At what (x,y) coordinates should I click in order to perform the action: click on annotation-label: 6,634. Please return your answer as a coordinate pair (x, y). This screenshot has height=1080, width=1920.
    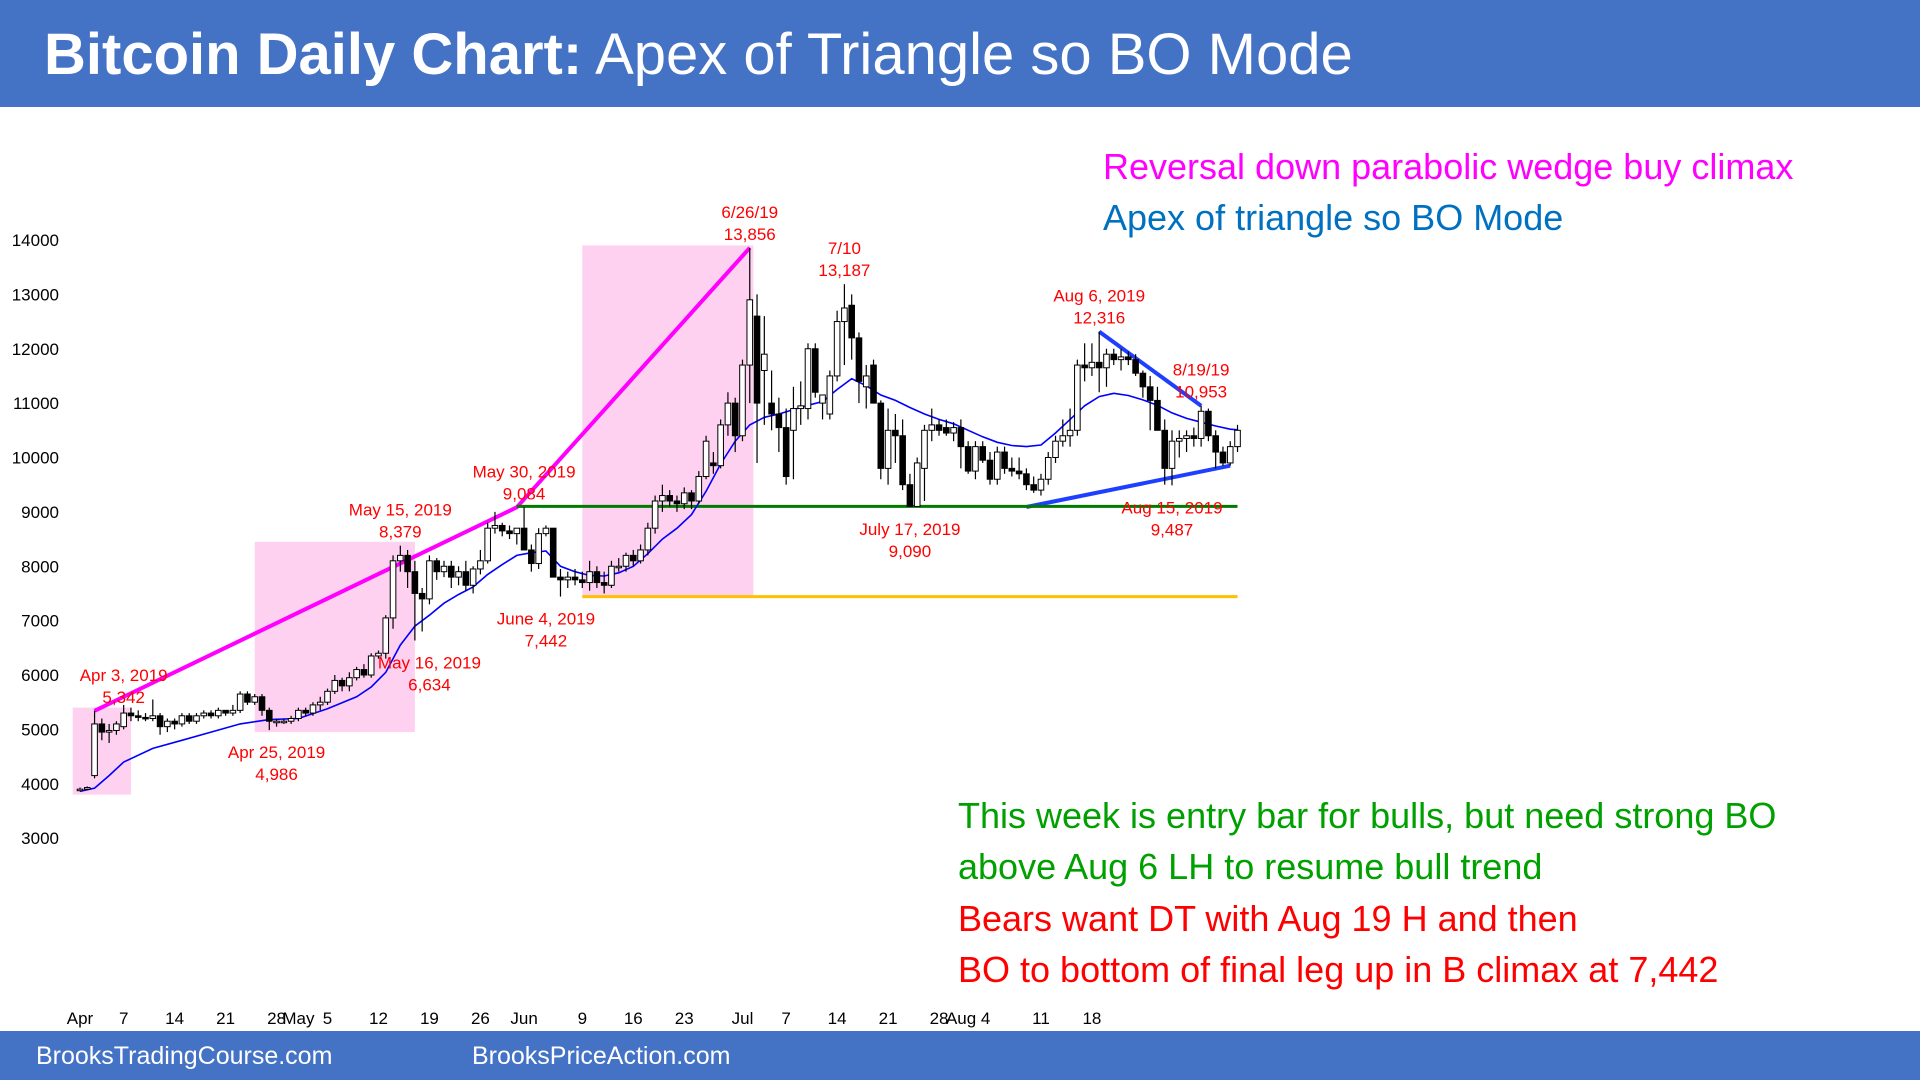
    Looking at the image, I should click on (429, 685).